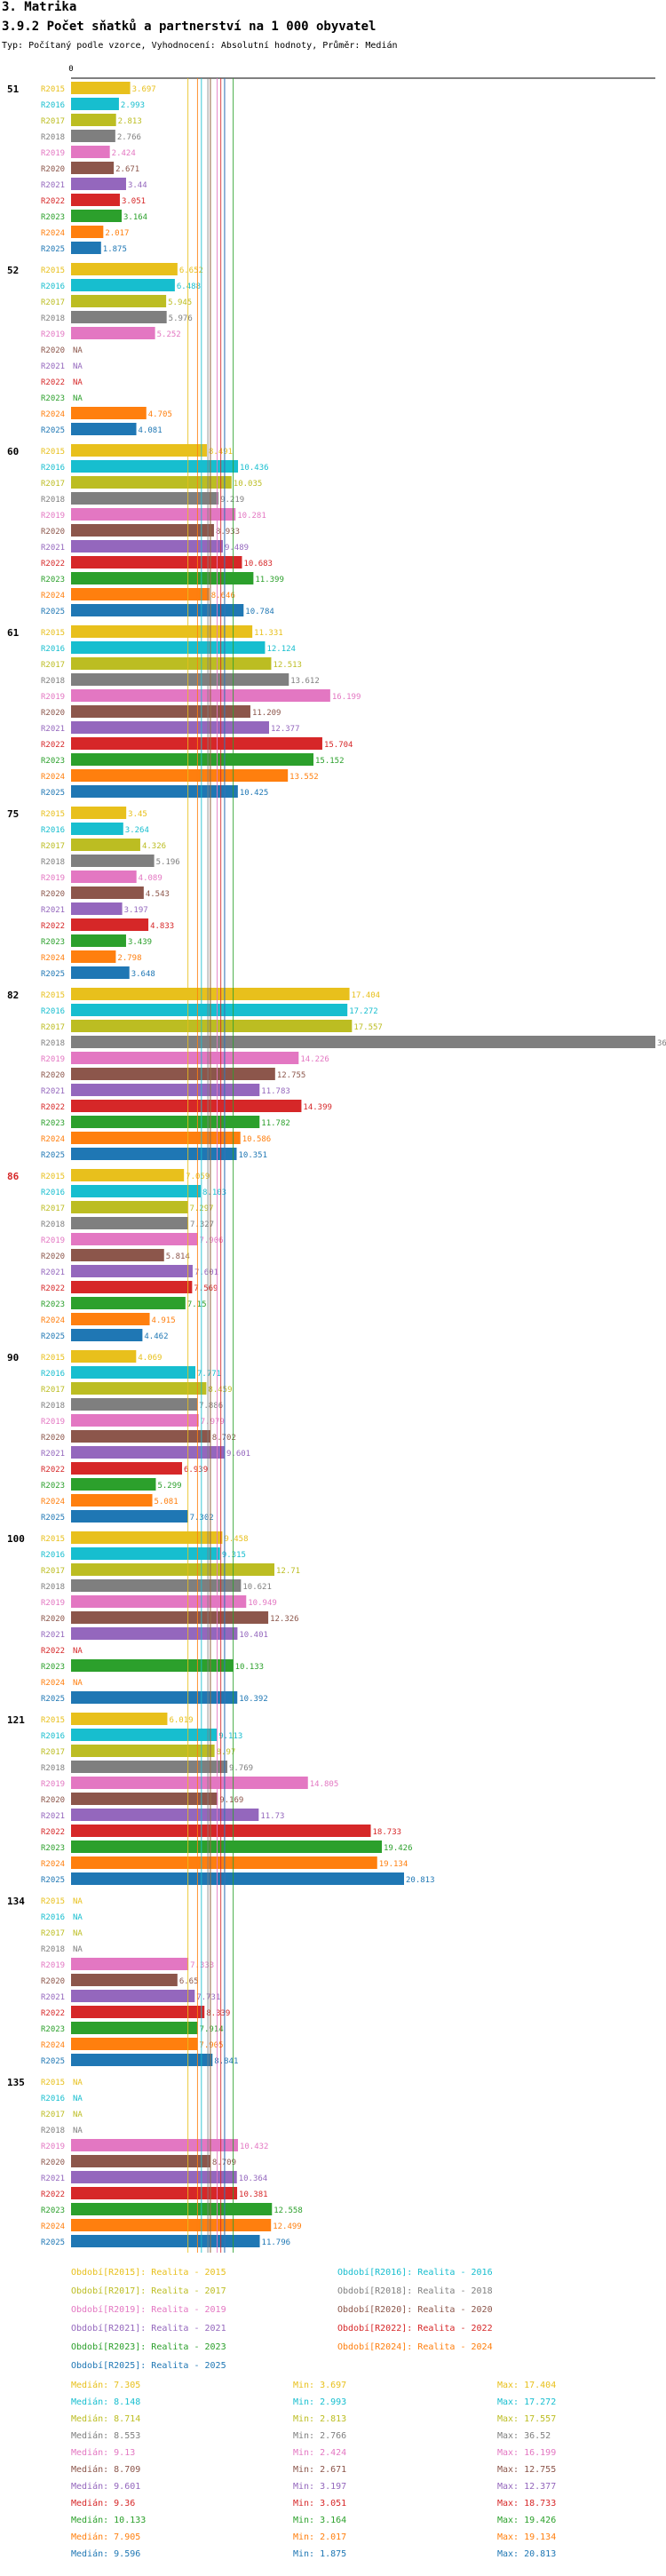 The height and width of the screenshot is (2576, 666). I want to click on data-label: 3.197, so click(136, 910).